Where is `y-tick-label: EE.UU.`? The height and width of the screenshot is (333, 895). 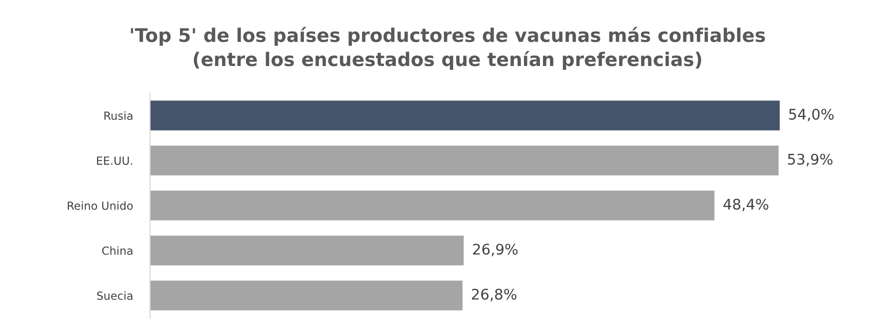
y-tick-label: EE.UU. is located at coordinates (114, 160).